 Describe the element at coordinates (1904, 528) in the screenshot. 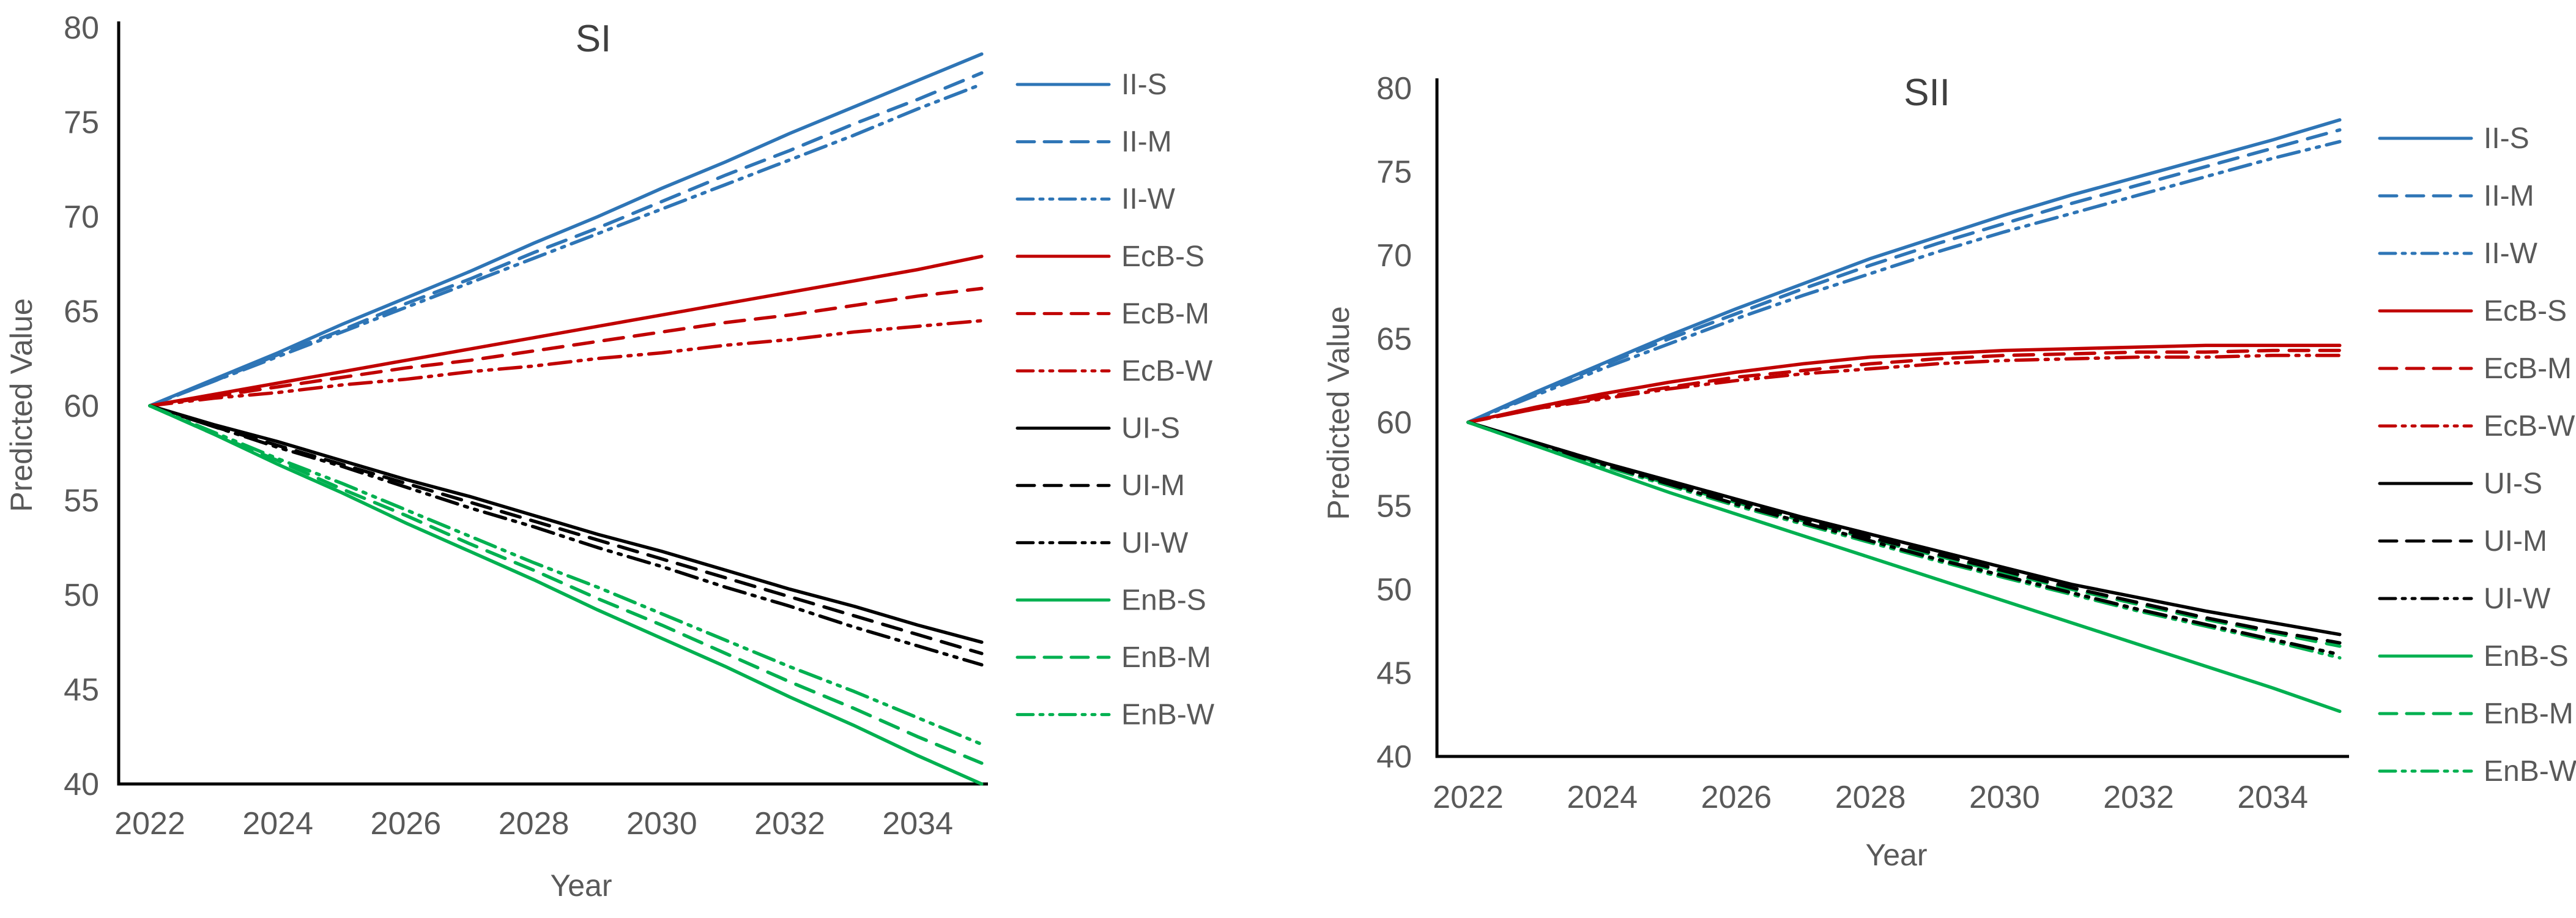

I see `series-line-ui-s` at that location.